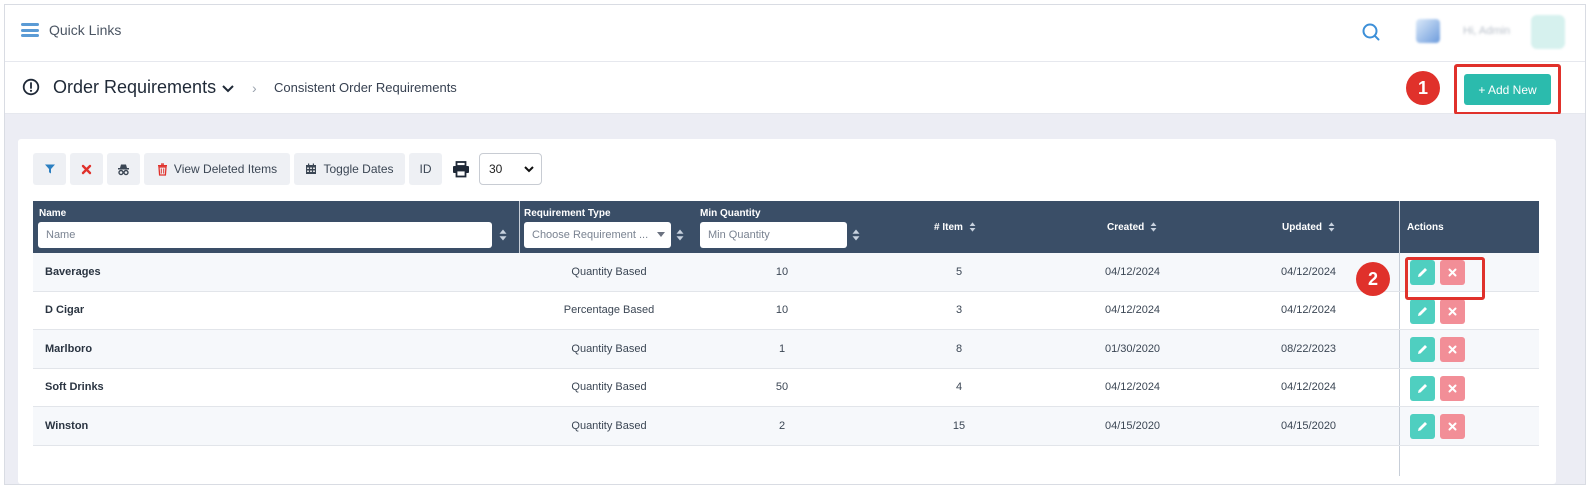 The height and width of the screenshot is (489, 1590). I want to click on user-greeting: Hi, Admin, so click(1487, 31).